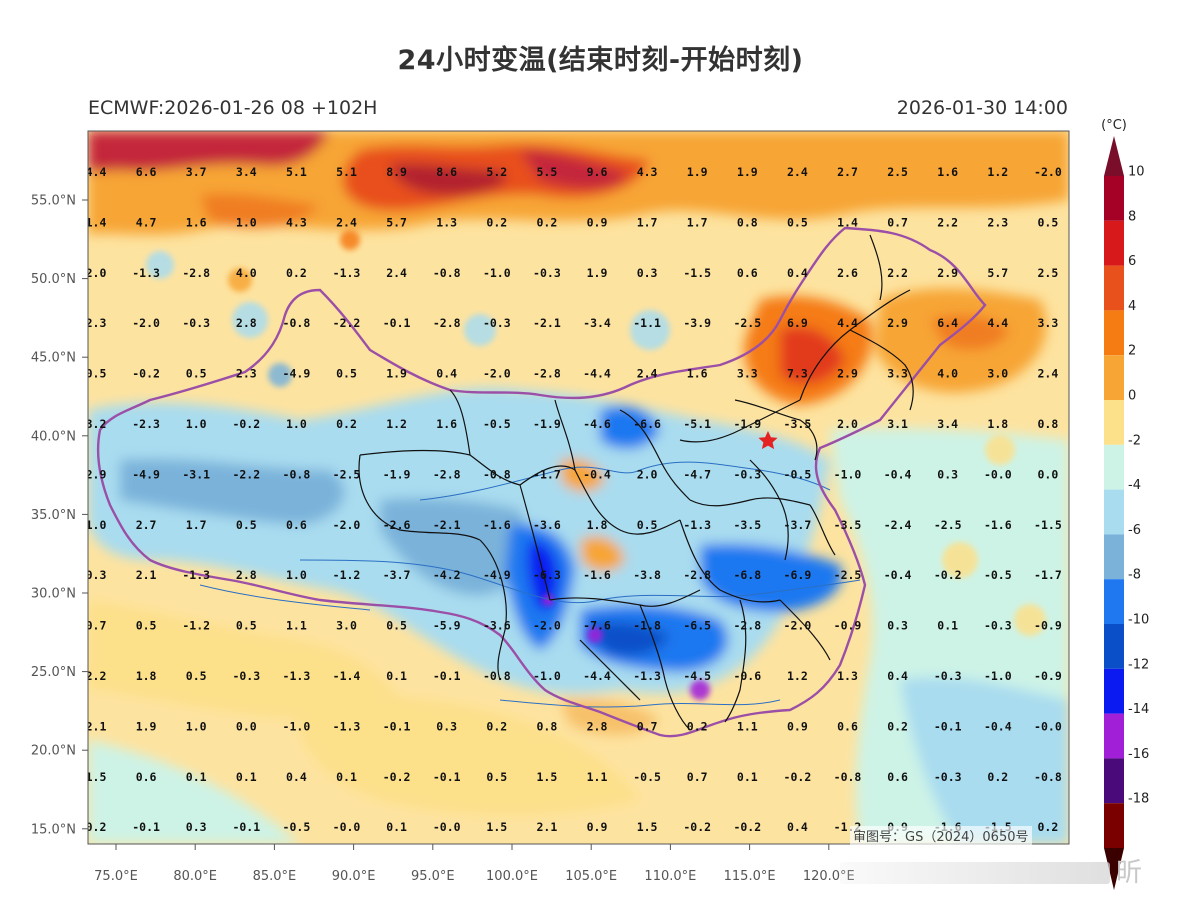  What do you see at coordinates (797, 374) in the screenshot?
I see `grid-value-label: 7.3` at bounding box center [797, 374].